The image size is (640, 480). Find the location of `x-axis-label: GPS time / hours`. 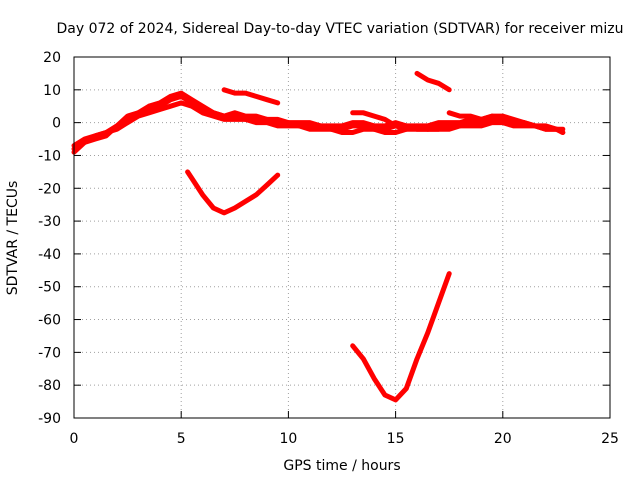

x-axis-label: GPS time / hours is located at coordinates (341, 466).